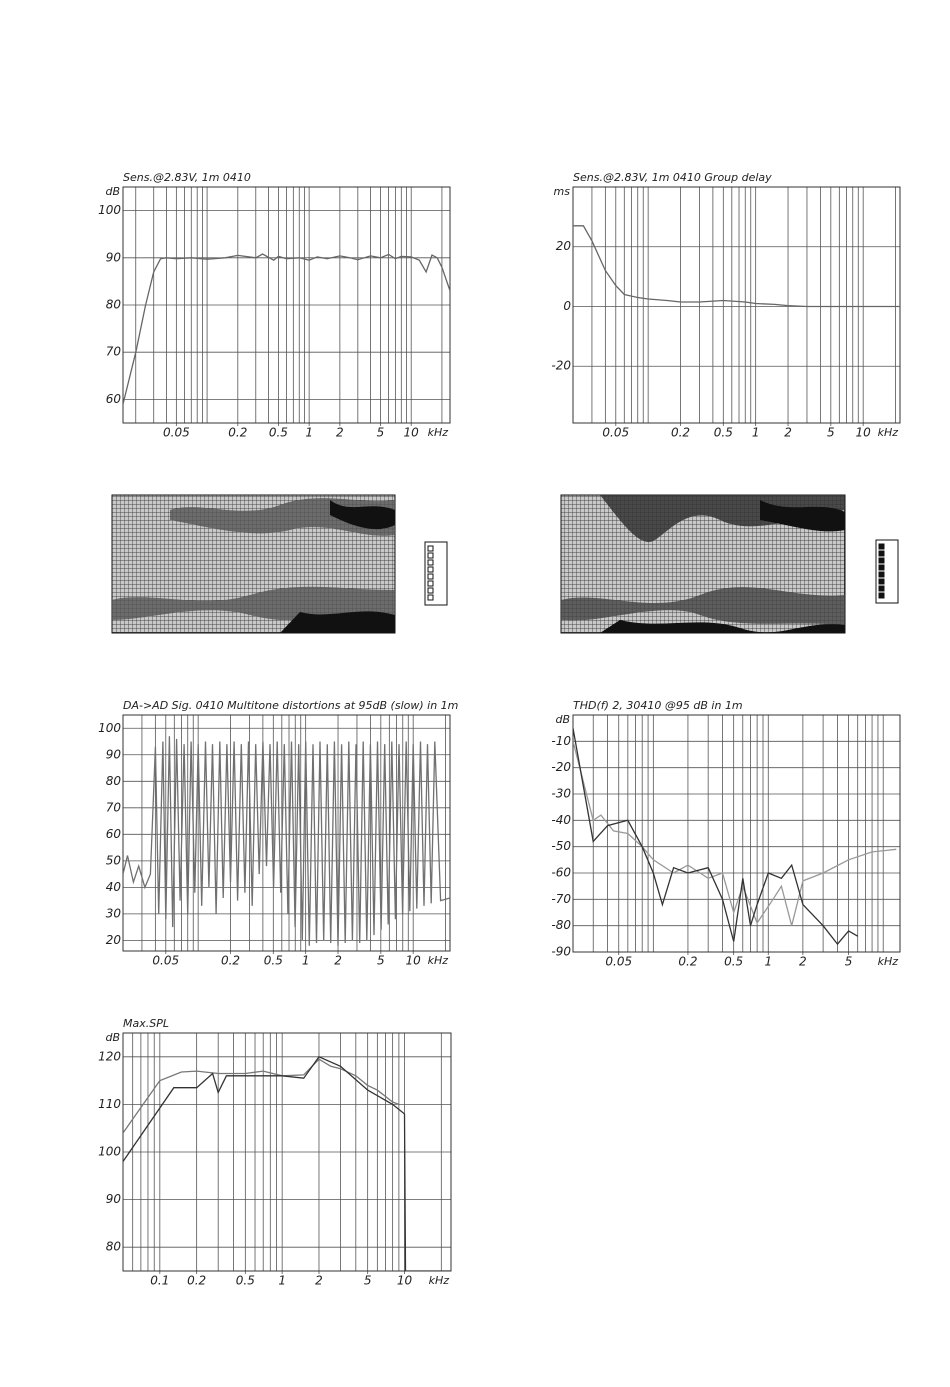  I want to click on y-tick-label: 50, so click(114, 860).